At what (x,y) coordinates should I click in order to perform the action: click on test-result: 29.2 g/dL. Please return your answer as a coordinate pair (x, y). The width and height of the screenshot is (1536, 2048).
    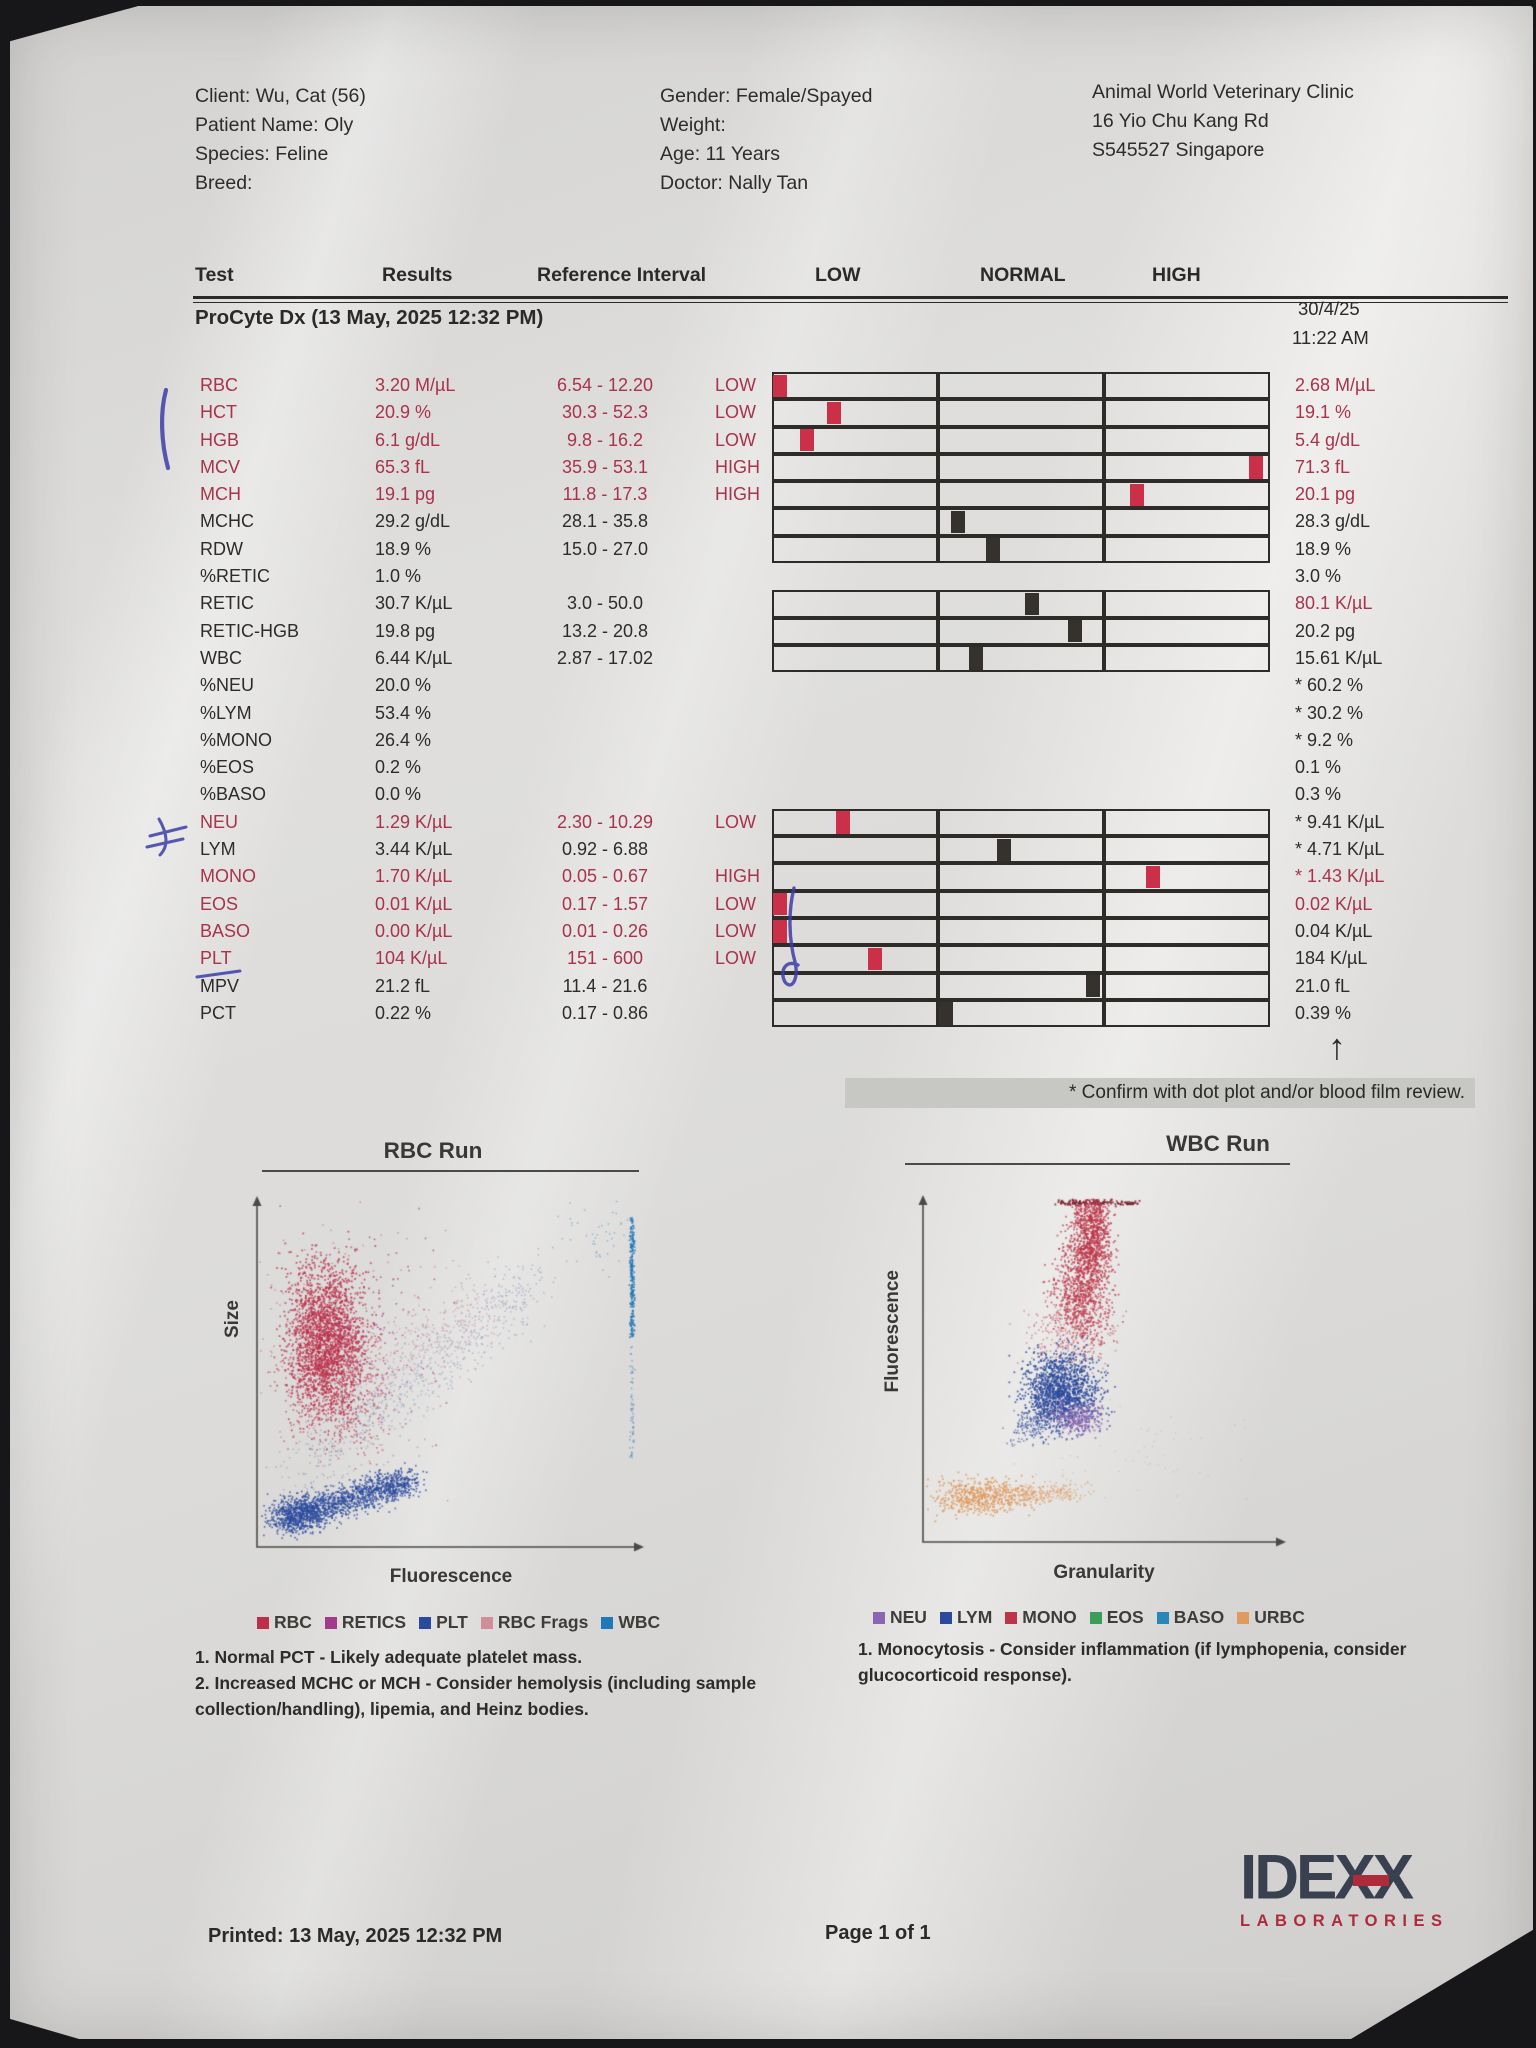
    Looking at the image, I should click on (413, 521).